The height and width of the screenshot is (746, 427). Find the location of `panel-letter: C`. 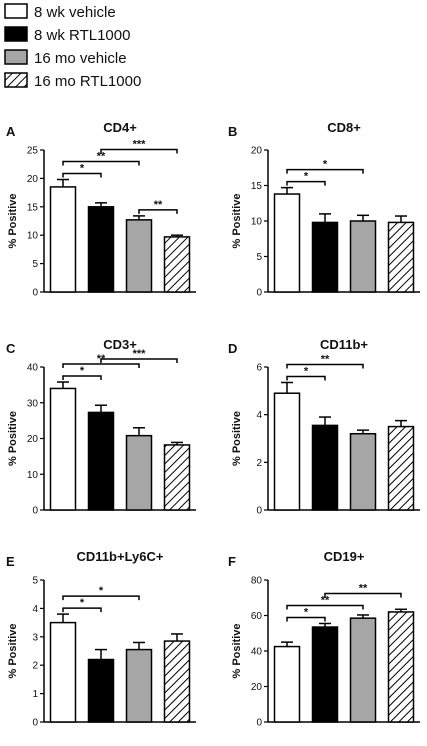

panel-letter: C is located at coordinates (11, 348).